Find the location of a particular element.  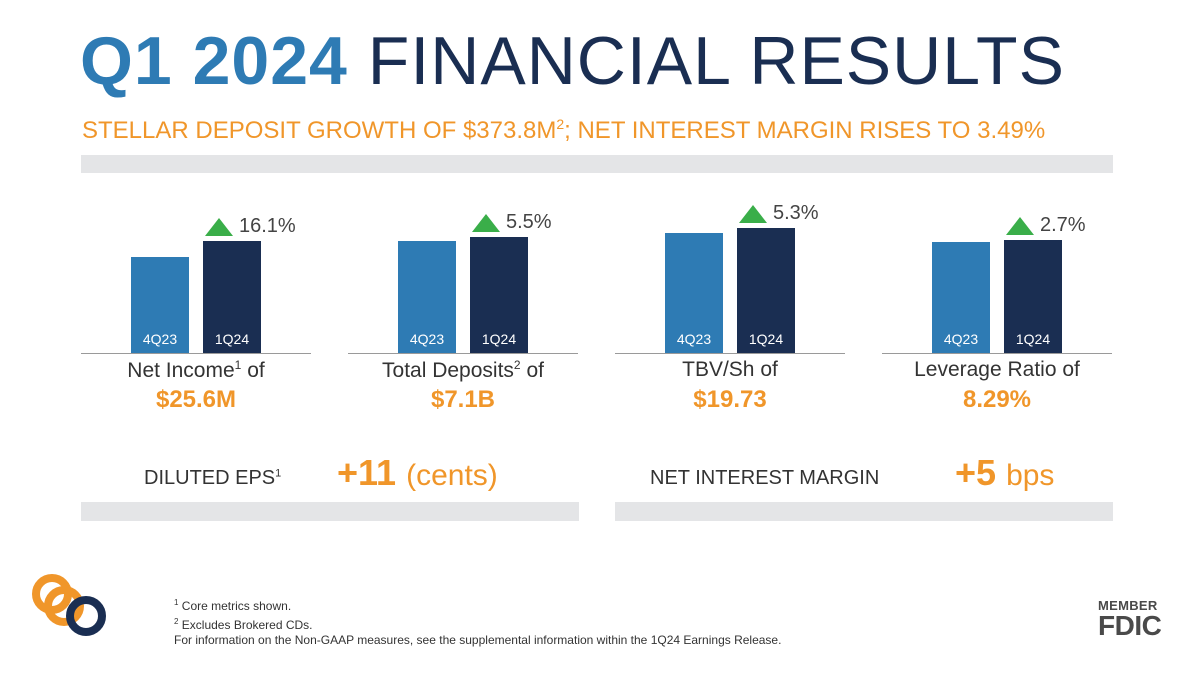

change-indicator: 5.3% is located at coordinates (779, 213).